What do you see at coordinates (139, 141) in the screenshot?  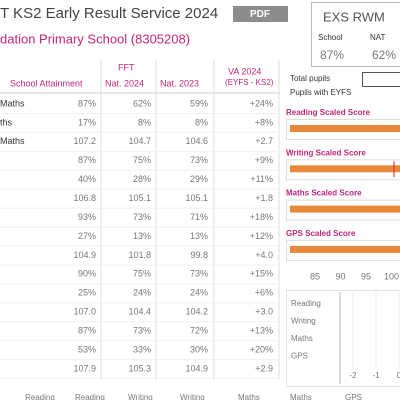 I see `cell-value: 104.7` at bounding box center [139, 141].